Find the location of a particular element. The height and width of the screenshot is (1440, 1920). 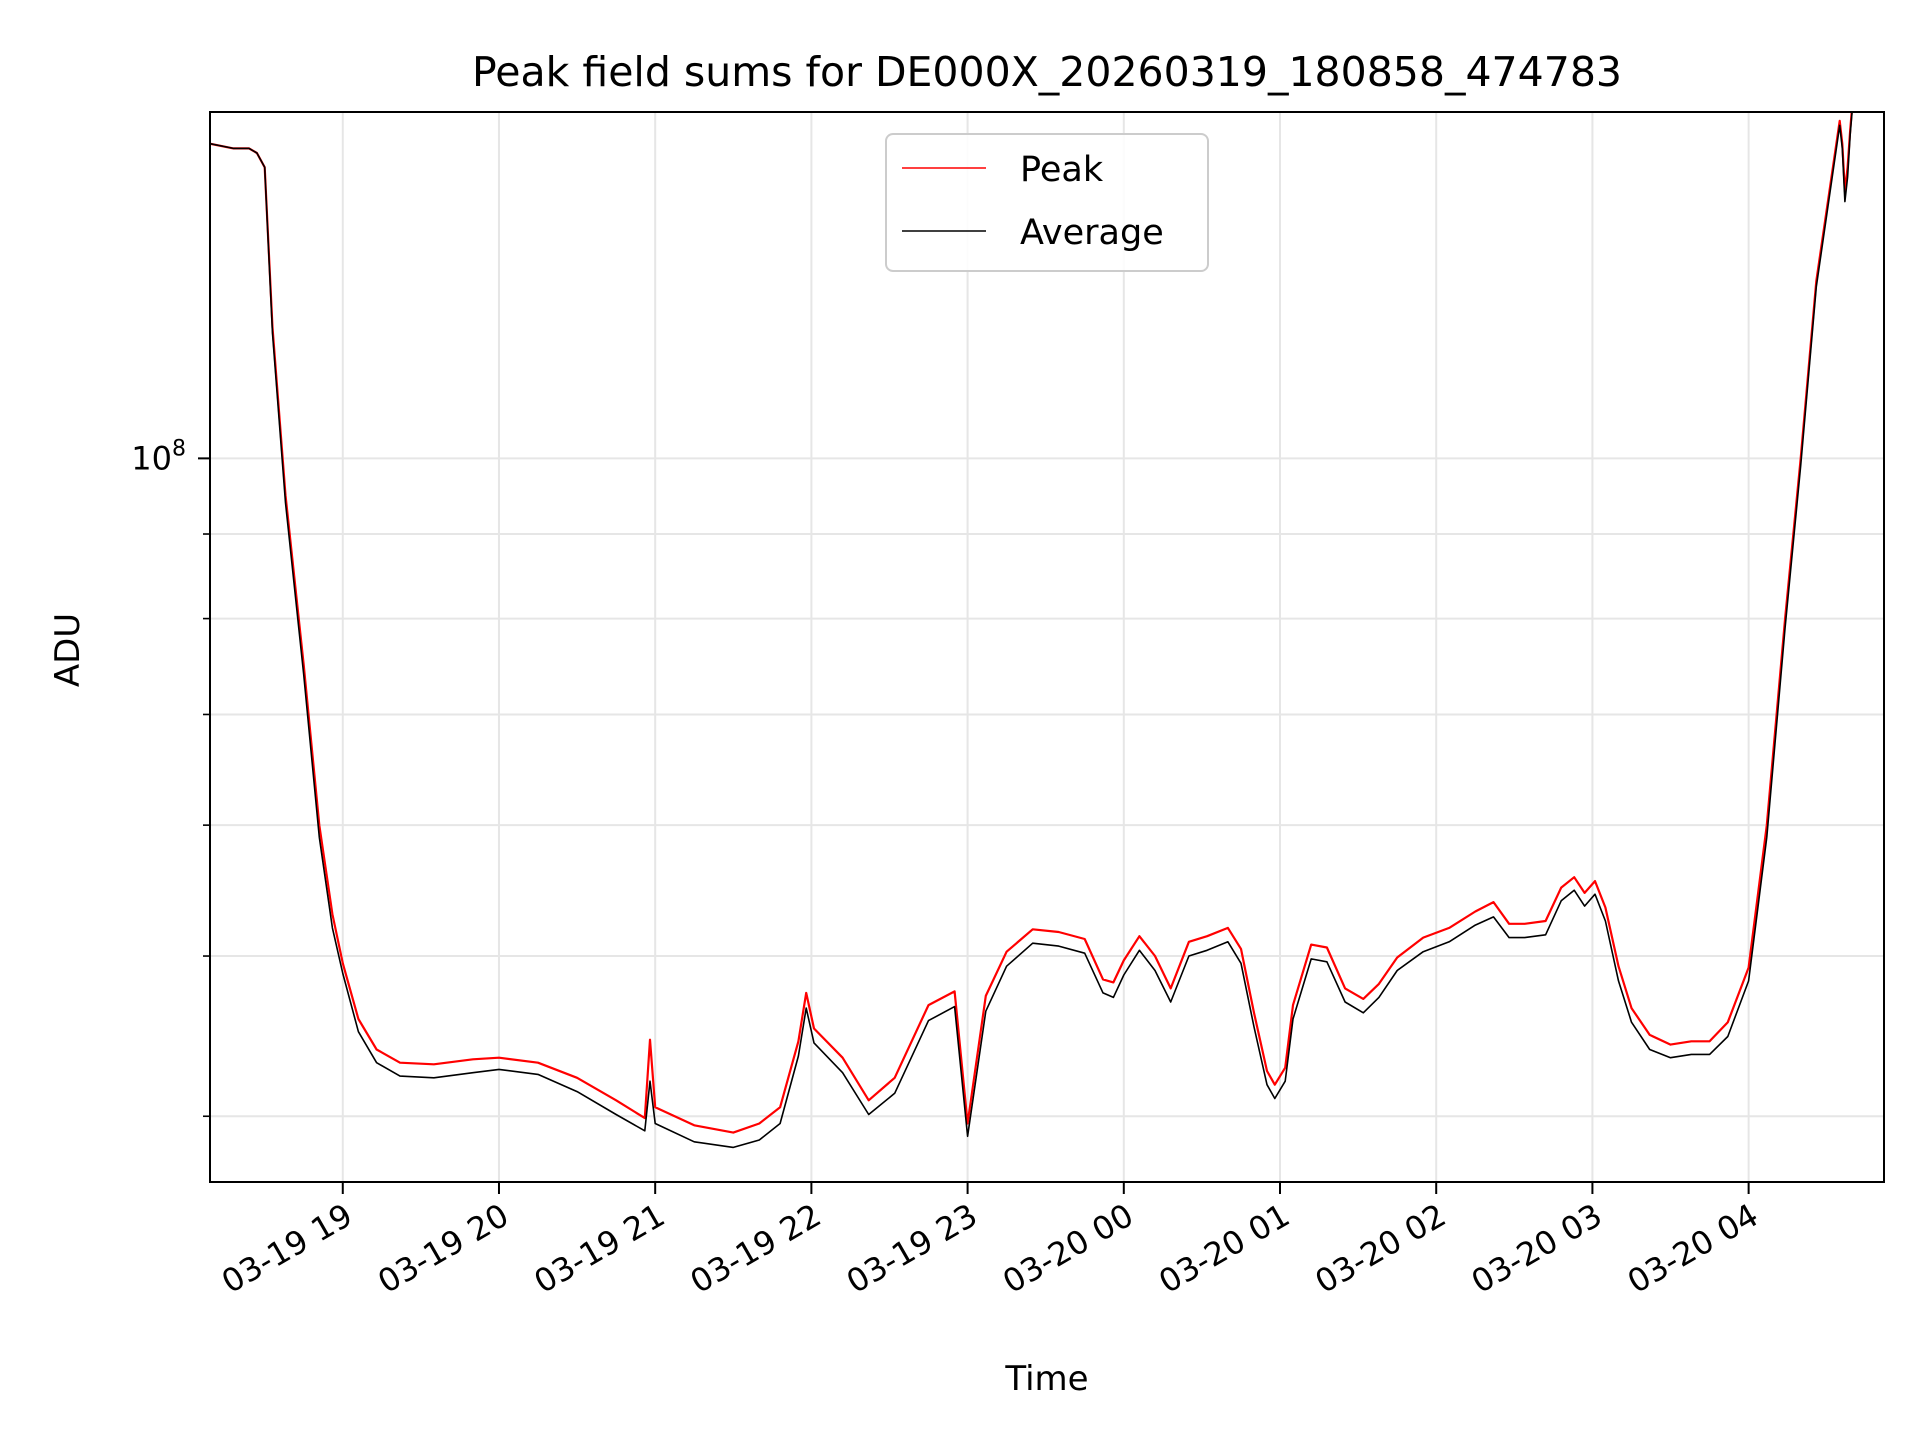

y-axis: 108 is located at coordinates (170, 777).